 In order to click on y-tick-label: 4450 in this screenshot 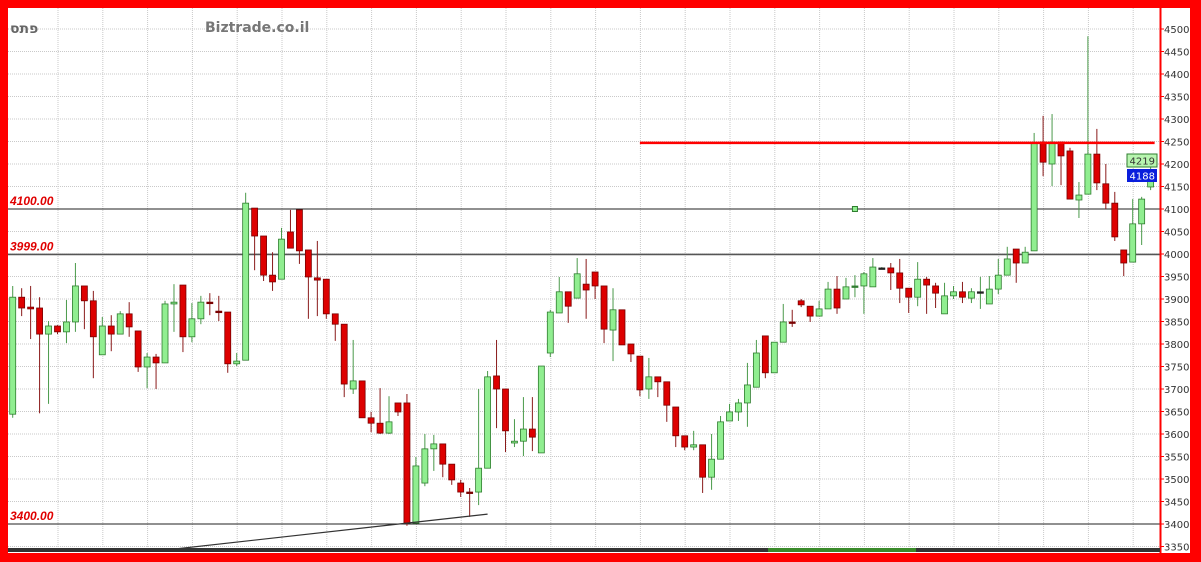, I will do `click(1176, 53)`.